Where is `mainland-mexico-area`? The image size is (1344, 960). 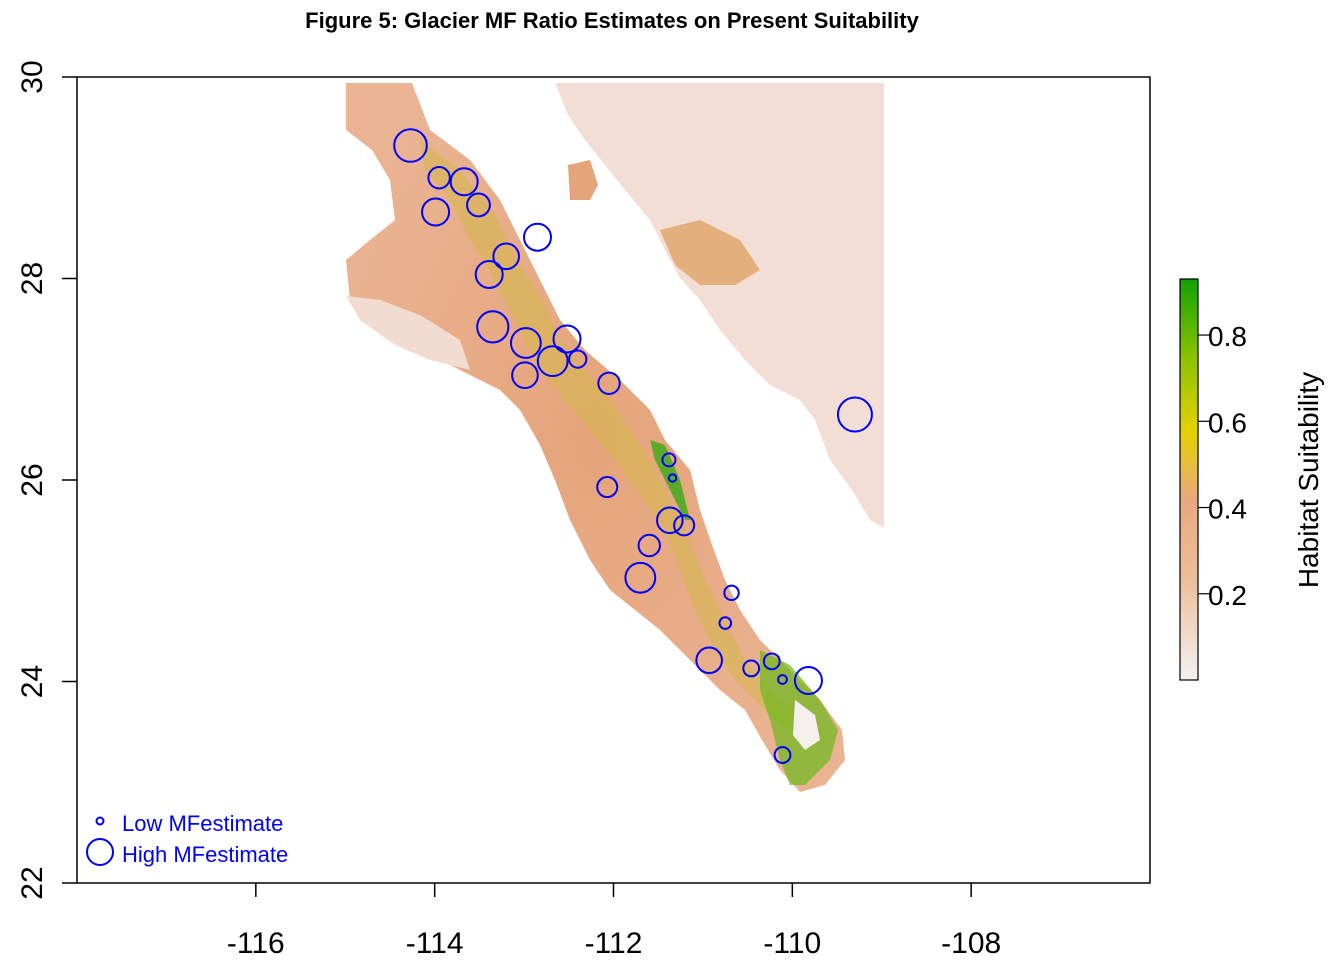 mainland-mexico-area is located at coordinates (719, 305).